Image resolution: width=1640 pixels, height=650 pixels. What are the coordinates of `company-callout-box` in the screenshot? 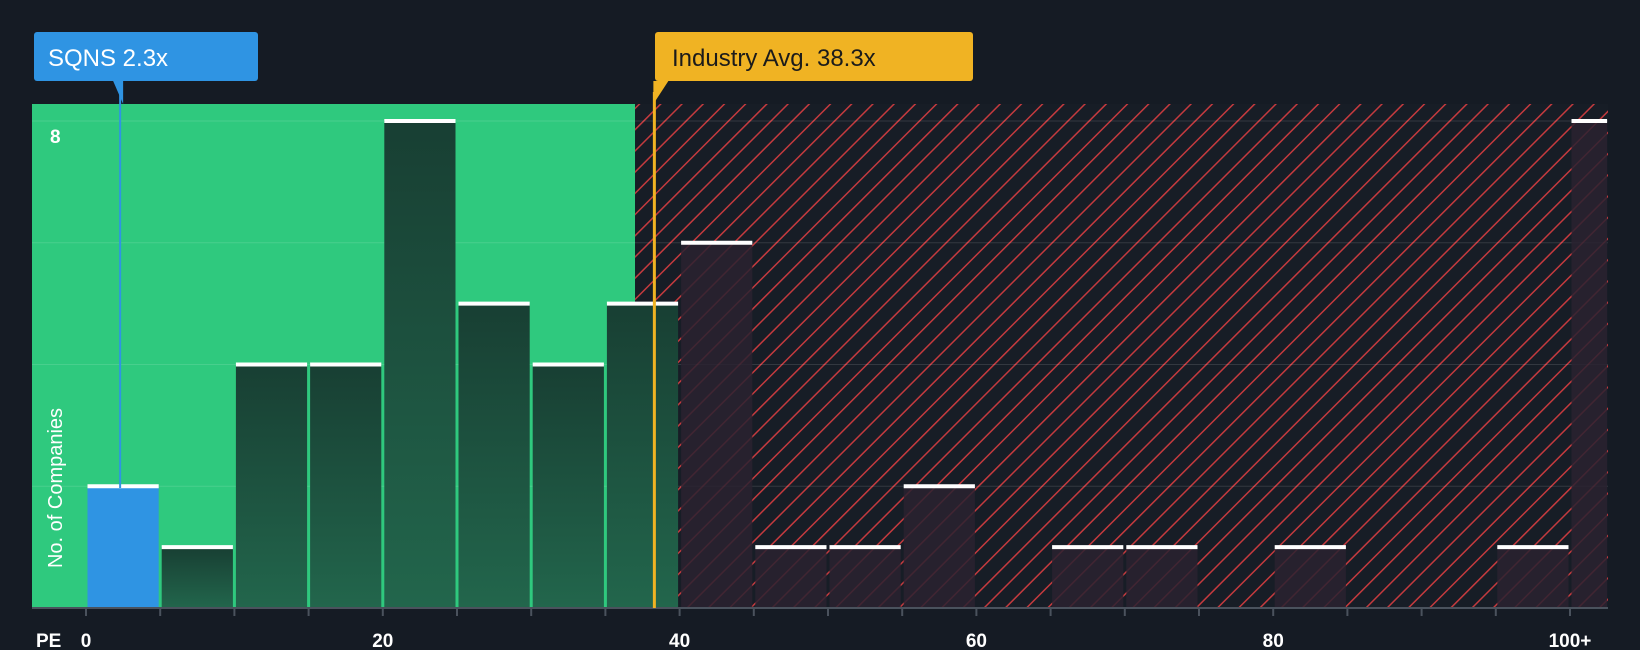 It's located at (146, 56).